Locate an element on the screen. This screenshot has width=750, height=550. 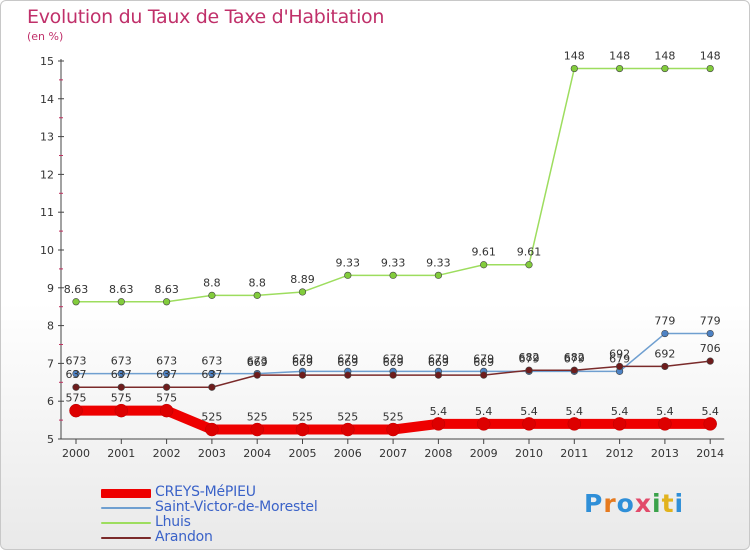
data-label: 706 is located at coordinates (710, 348).